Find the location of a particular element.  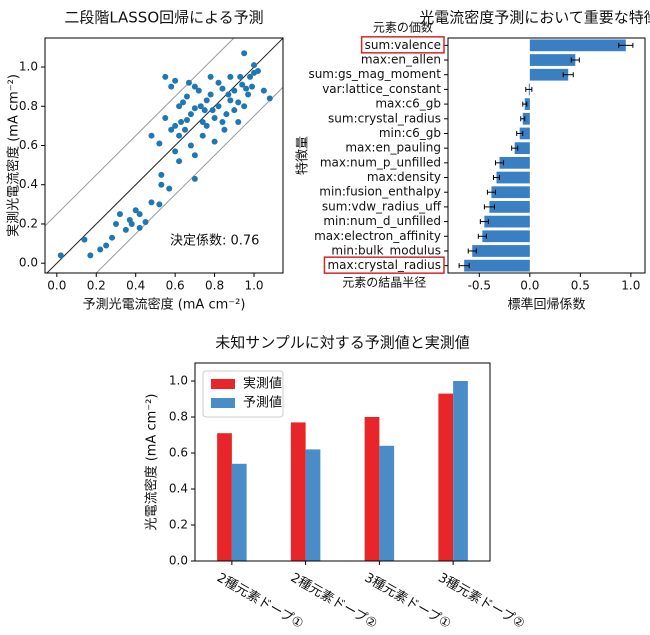

category-label: max:electron_affinity is located at coordinates (377, 236).